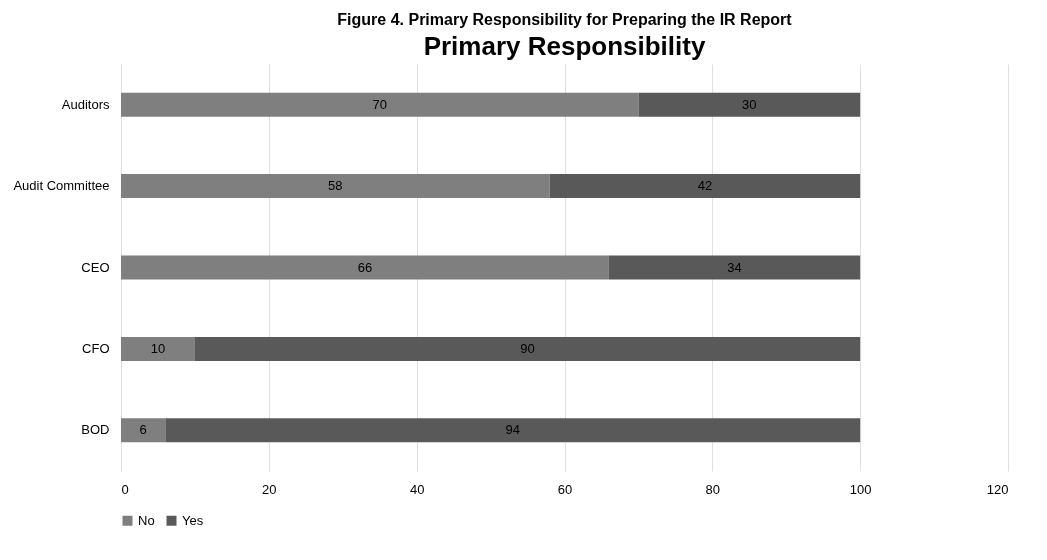 Image resolution: width=1047 pixels, height=560 pixels. What do you see at coordinates (61, 186) in the screenshot?
I see `y-tick-label: Audit Committee` at bounding box center [61, 186].